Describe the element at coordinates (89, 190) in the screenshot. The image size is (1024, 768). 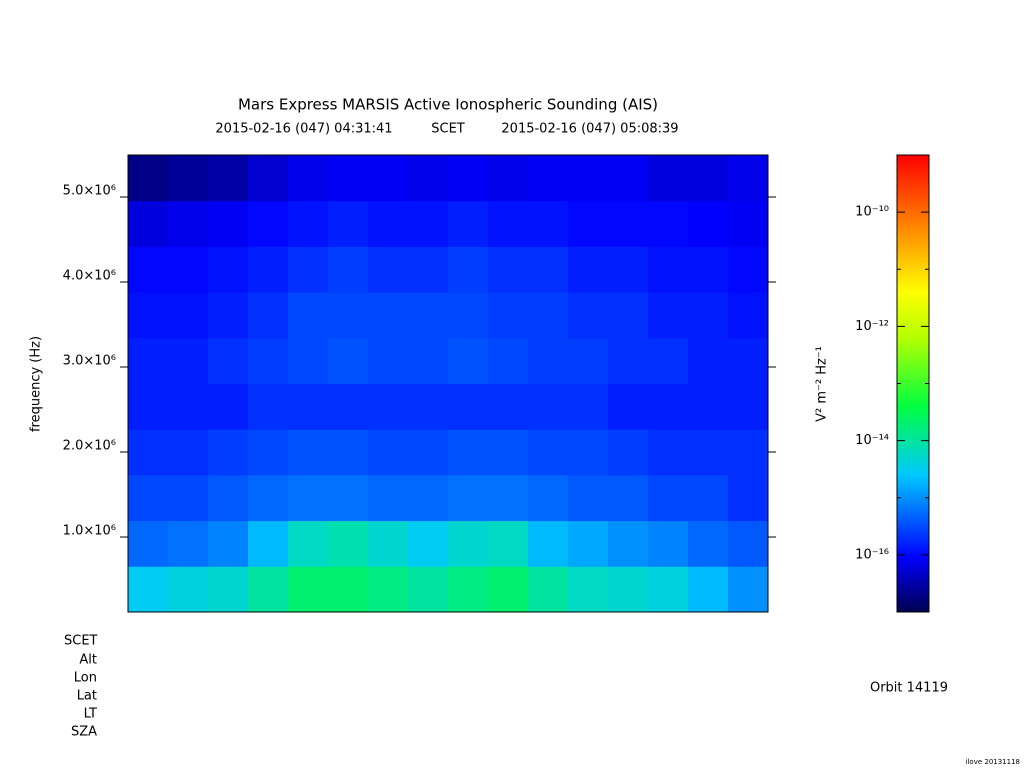
I see `y-tick-label: 5.0×10⁶` at that location.